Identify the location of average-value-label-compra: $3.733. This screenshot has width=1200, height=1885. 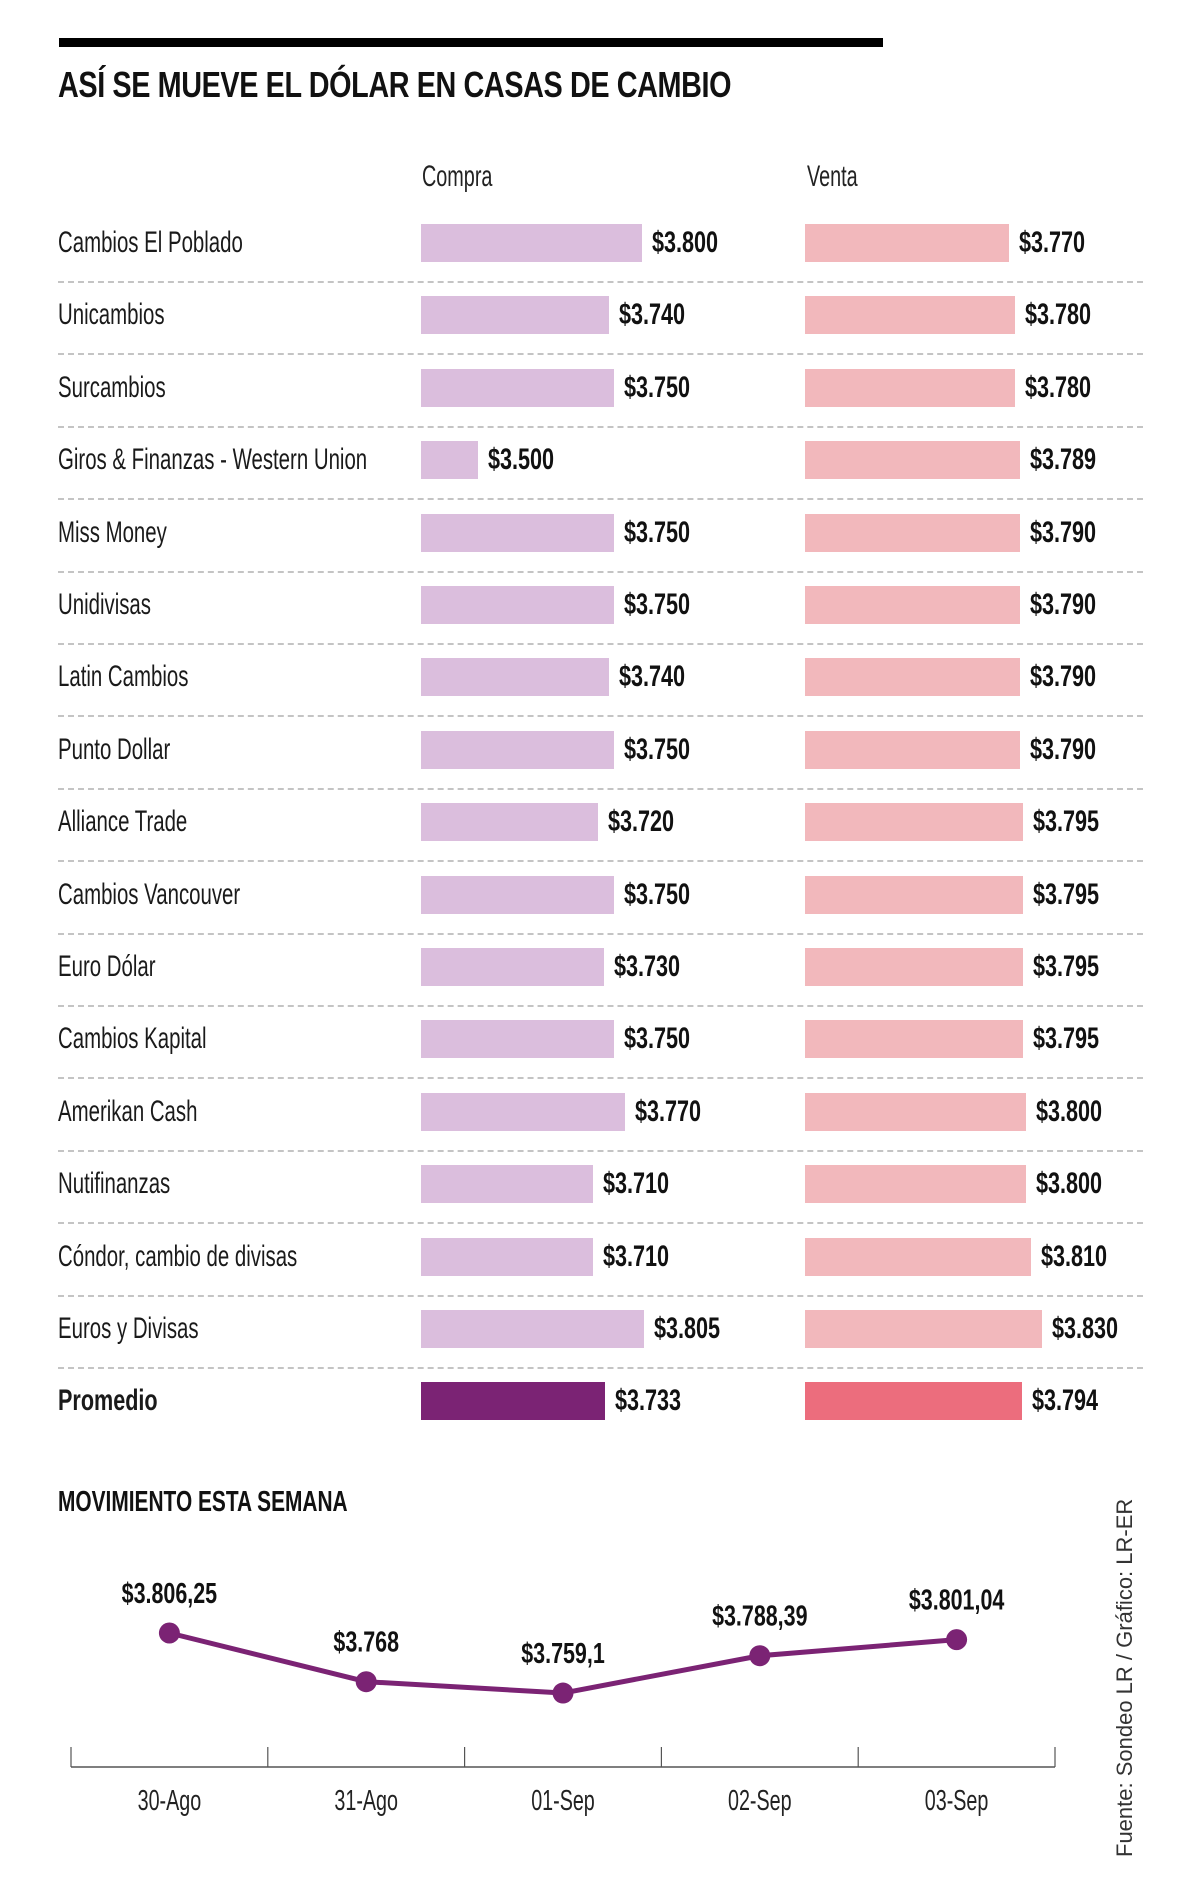
(661, 1401).